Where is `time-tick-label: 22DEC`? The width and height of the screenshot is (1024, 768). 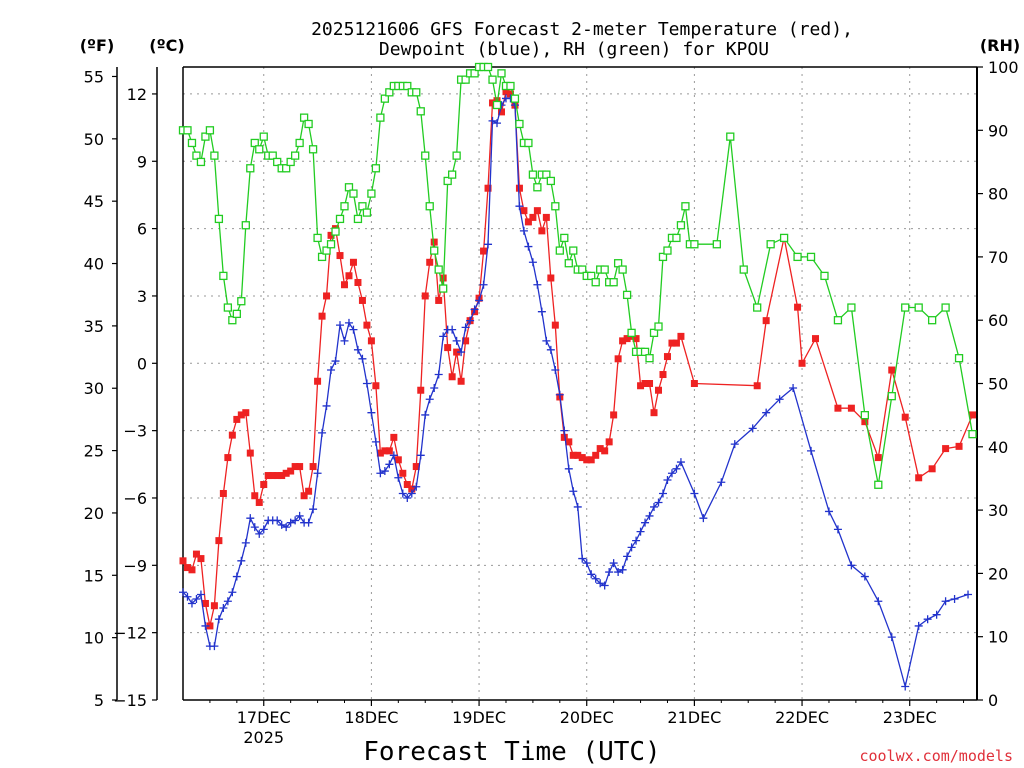
time-tick-label: 22DEC is located at coordinates (802, 717).